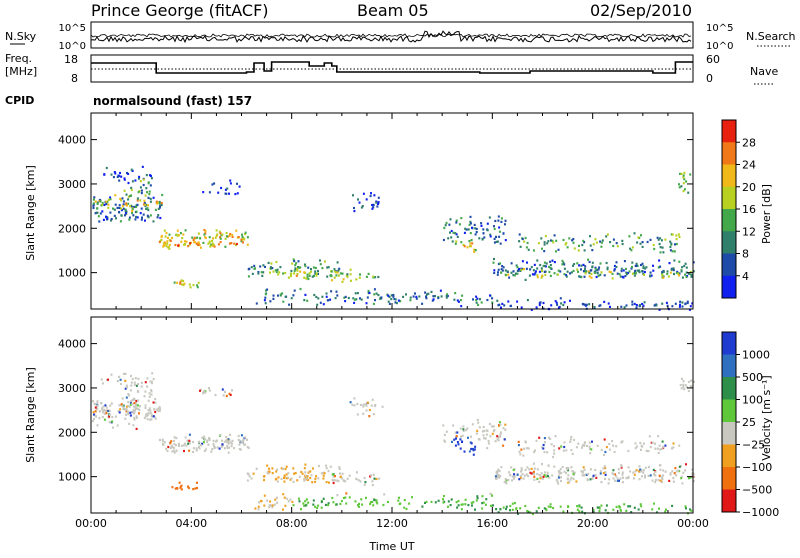  I want to click on colorbar-swatch, so click(729, 343).